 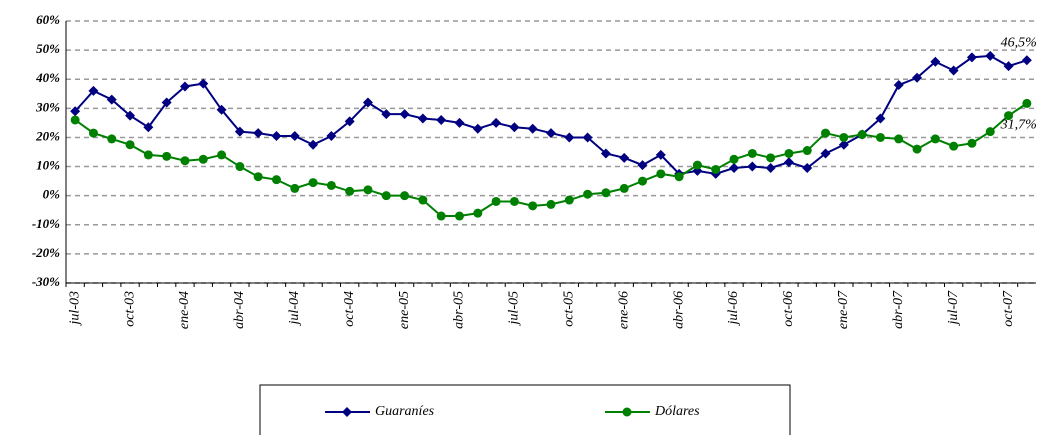 I want to click on y-tick-label: 10%, so click(x=48, y=165).